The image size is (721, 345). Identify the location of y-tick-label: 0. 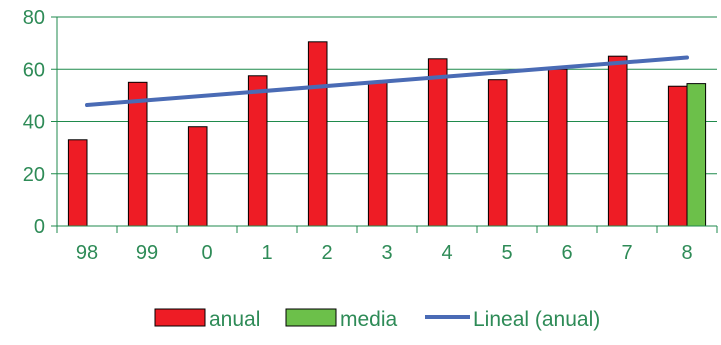
(39, 227).